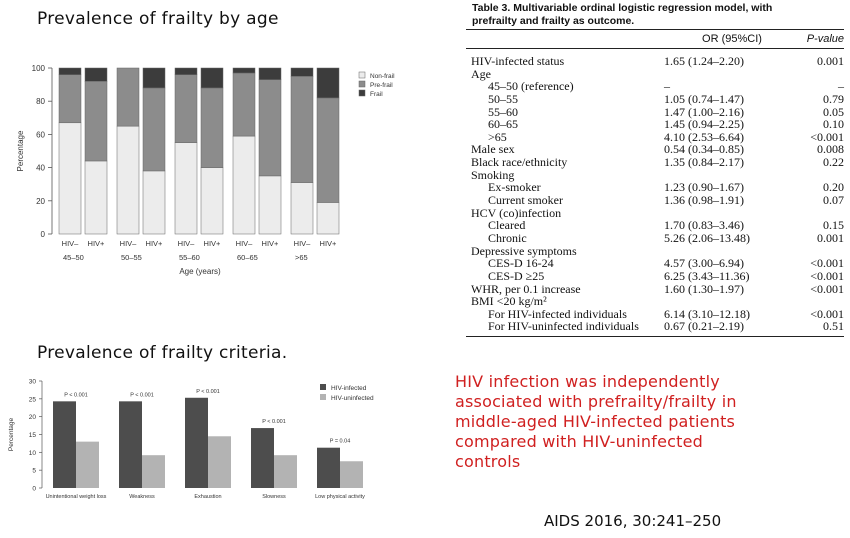 The height and width of the screenshot is (538, 850). Describe the element at coordinates (493, 149) in the screenshot. I see `table-cell-label: Male sex` at that location.